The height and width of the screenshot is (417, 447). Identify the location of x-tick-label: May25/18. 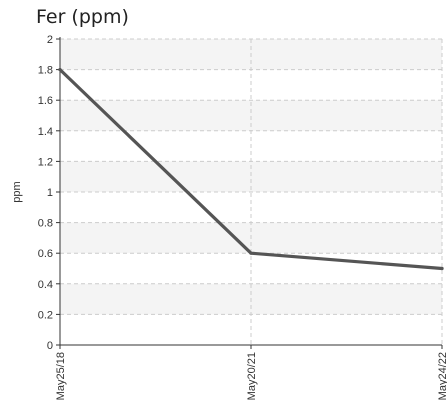
(61, 376).